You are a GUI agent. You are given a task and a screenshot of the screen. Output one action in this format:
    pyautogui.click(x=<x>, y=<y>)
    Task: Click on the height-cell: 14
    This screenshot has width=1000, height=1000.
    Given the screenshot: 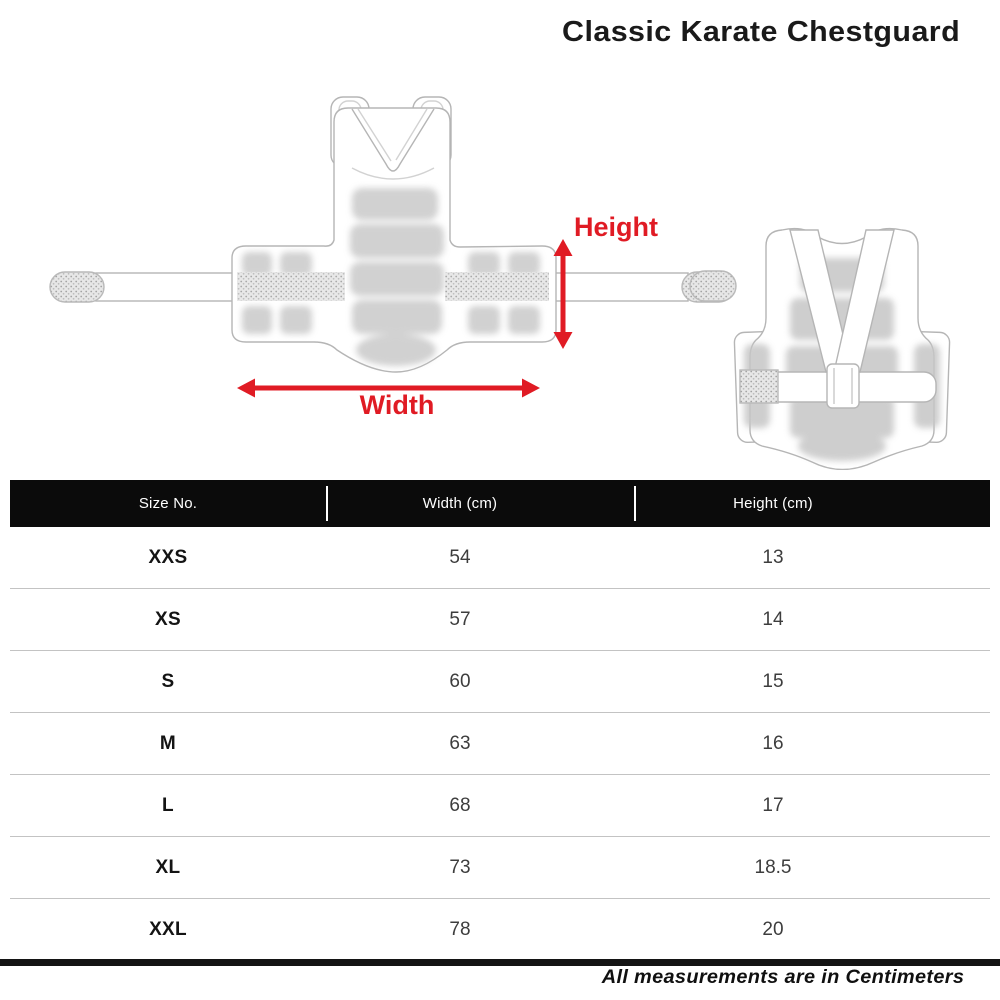 What is the action you would take?
    pyautogui.click(x=773, y=619)
    